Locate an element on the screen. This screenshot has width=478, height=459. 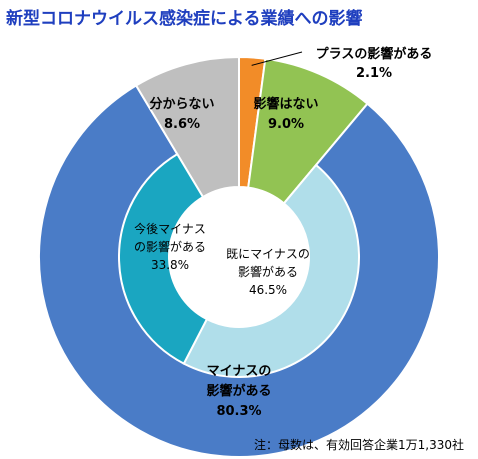
label-no-impact: 影響はない 9.0% is located at coordinates (285, 114).